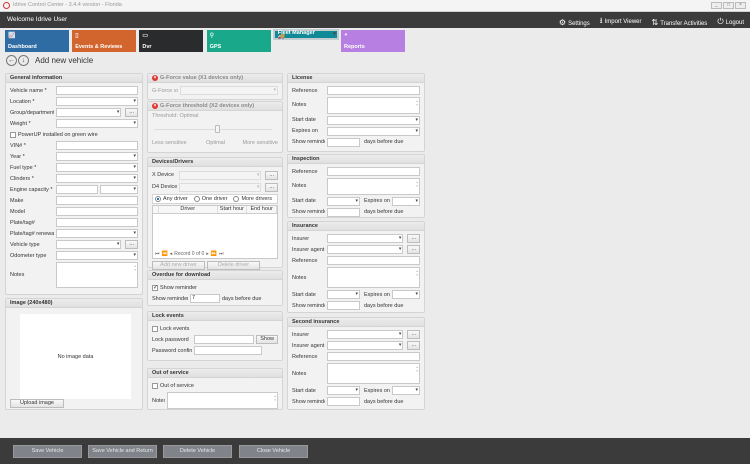  I want to click on settings-link: ⚙ Settings, so click(574, 22).